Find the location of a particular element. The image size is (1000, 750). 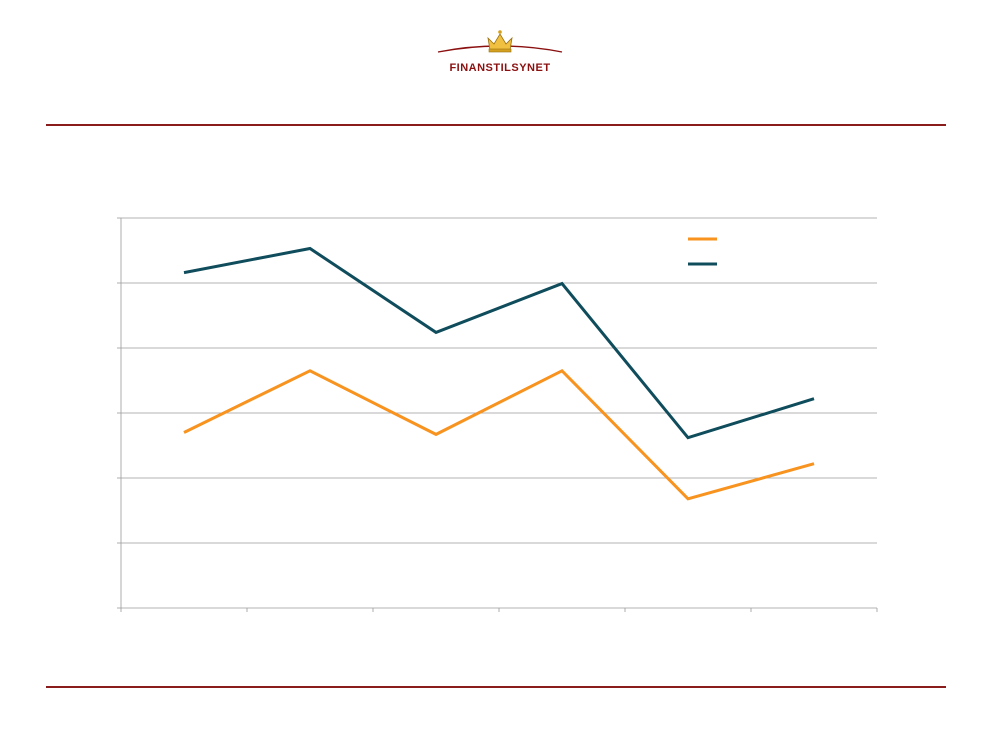

crown-logo-icon is located at coordinates (500, 41).